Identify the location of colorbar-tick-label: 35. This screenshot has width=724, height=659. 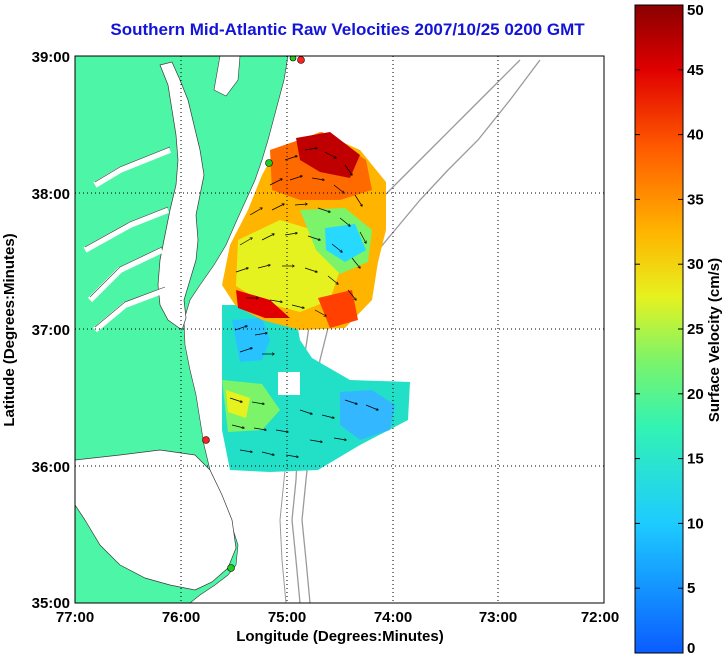
(695, 199).